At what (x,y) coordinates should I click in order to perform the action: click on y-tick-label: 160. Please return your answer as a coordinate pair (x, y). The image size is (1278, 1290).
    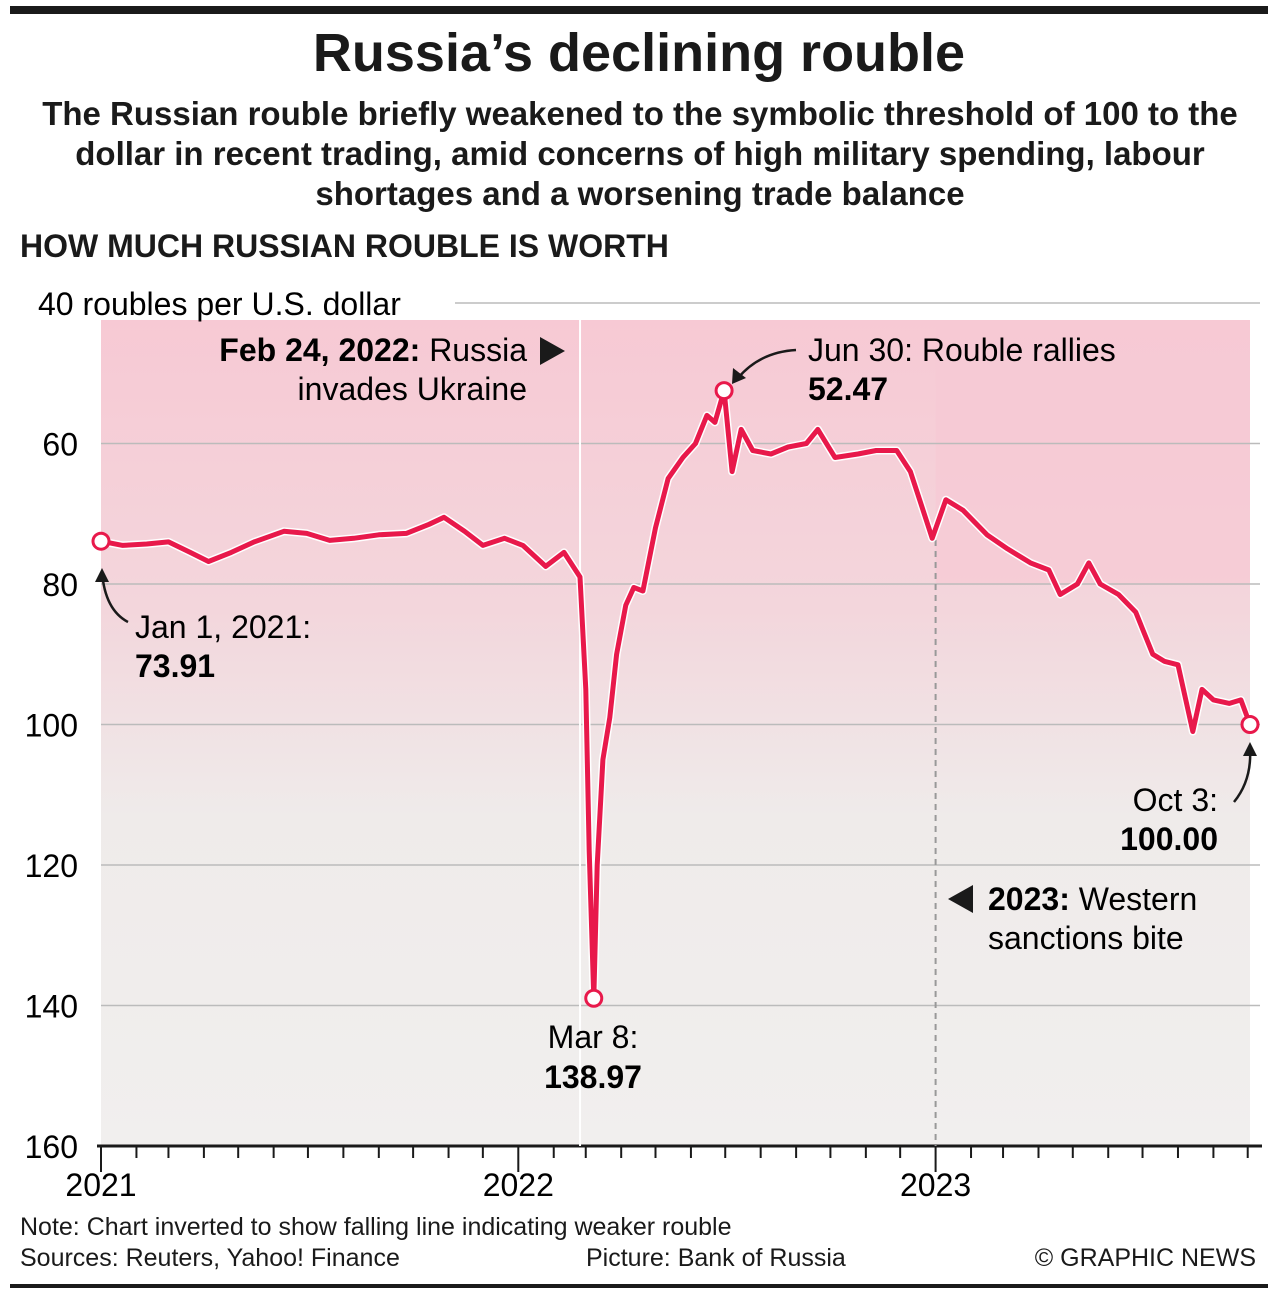
    Looking at the image, I should click on (51, 1147).